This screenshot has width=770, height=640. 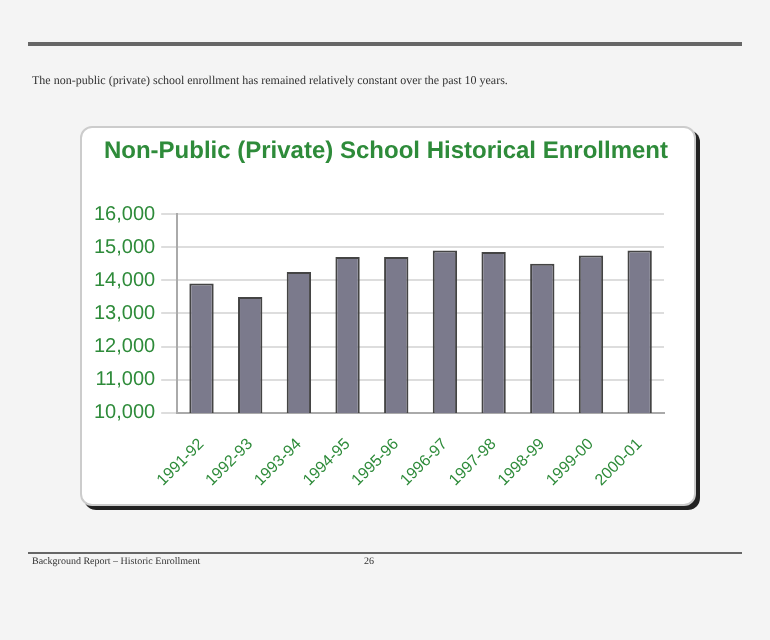 I want to click on y-tick-label: 14,000, so click(x=125, y=280).